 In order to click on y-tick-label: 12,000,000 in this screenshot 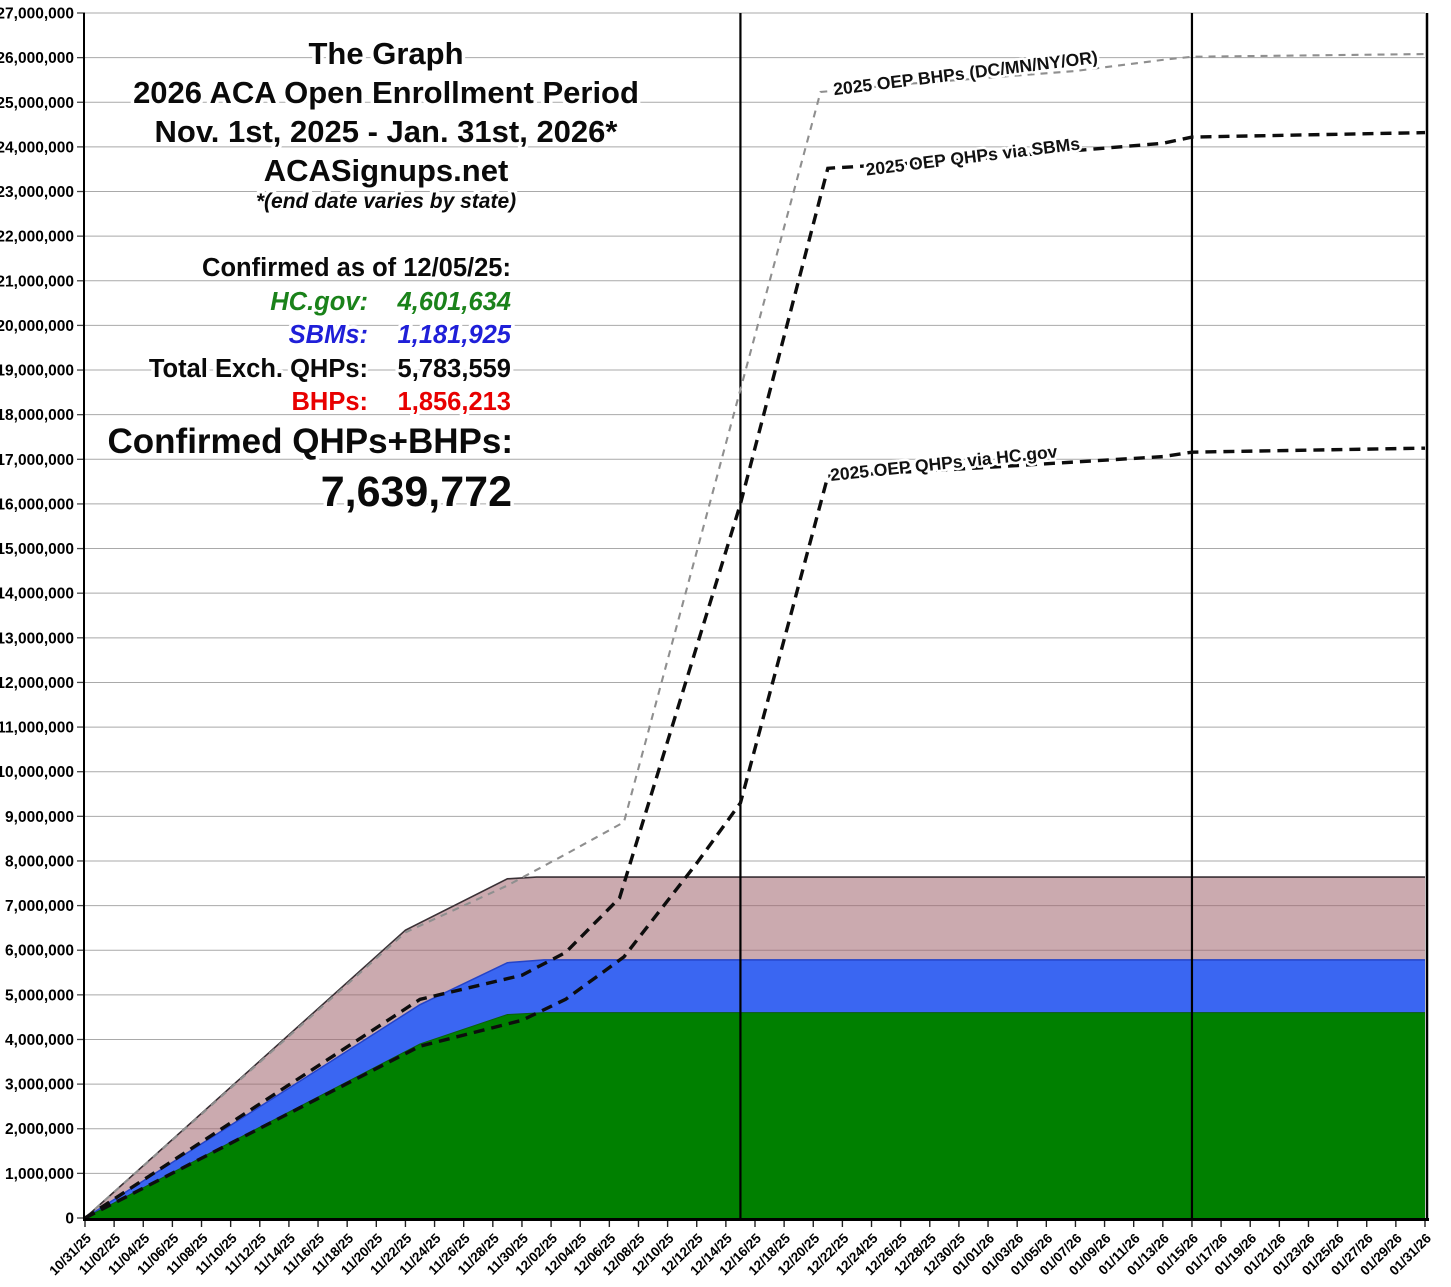, I will do `click(37, 683)`.